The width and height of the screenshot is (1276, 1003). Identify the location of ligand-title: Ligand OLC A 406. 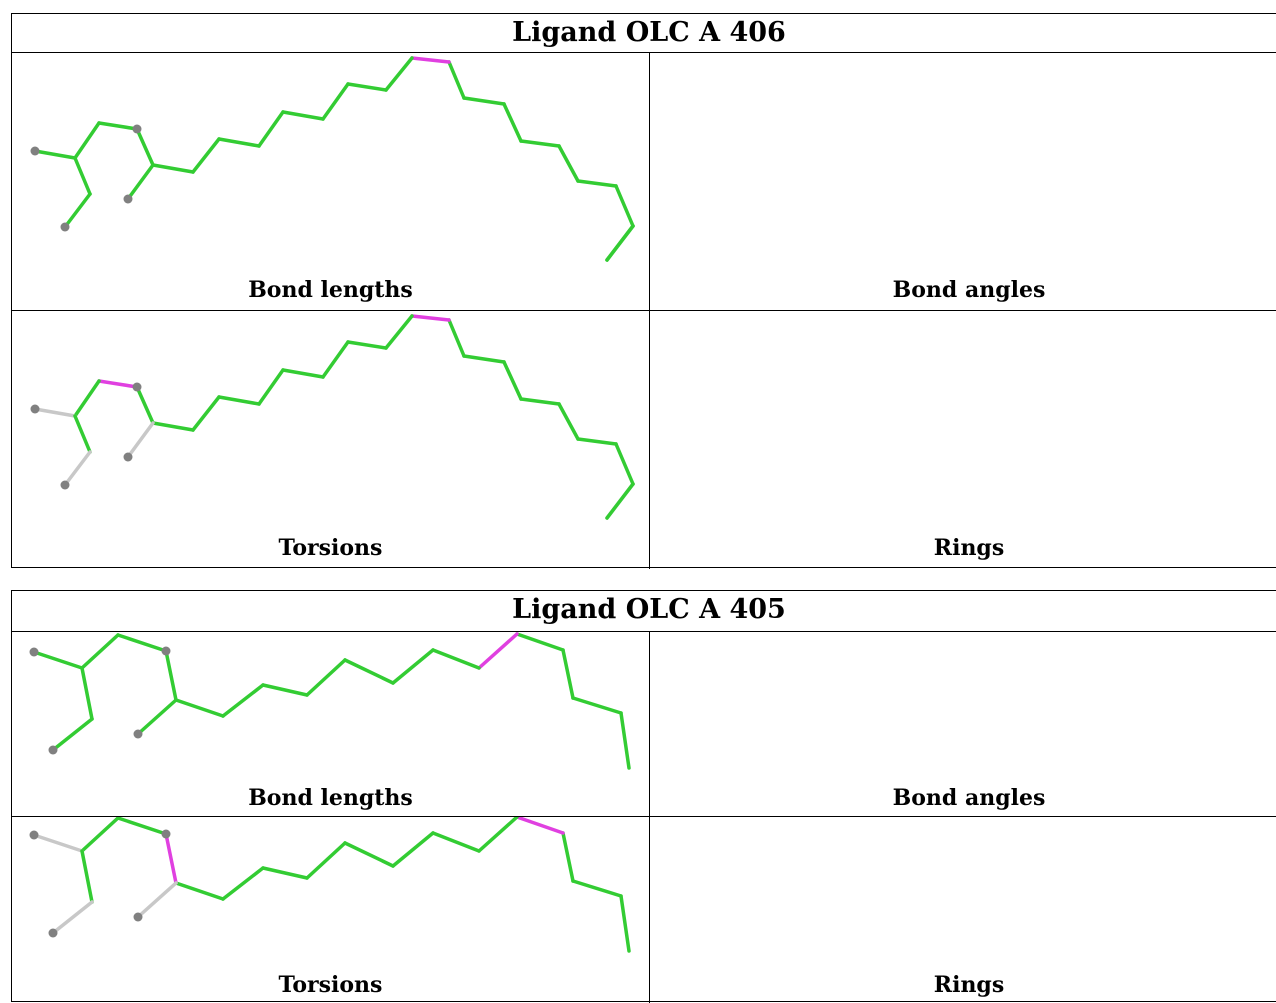
(649, 32).